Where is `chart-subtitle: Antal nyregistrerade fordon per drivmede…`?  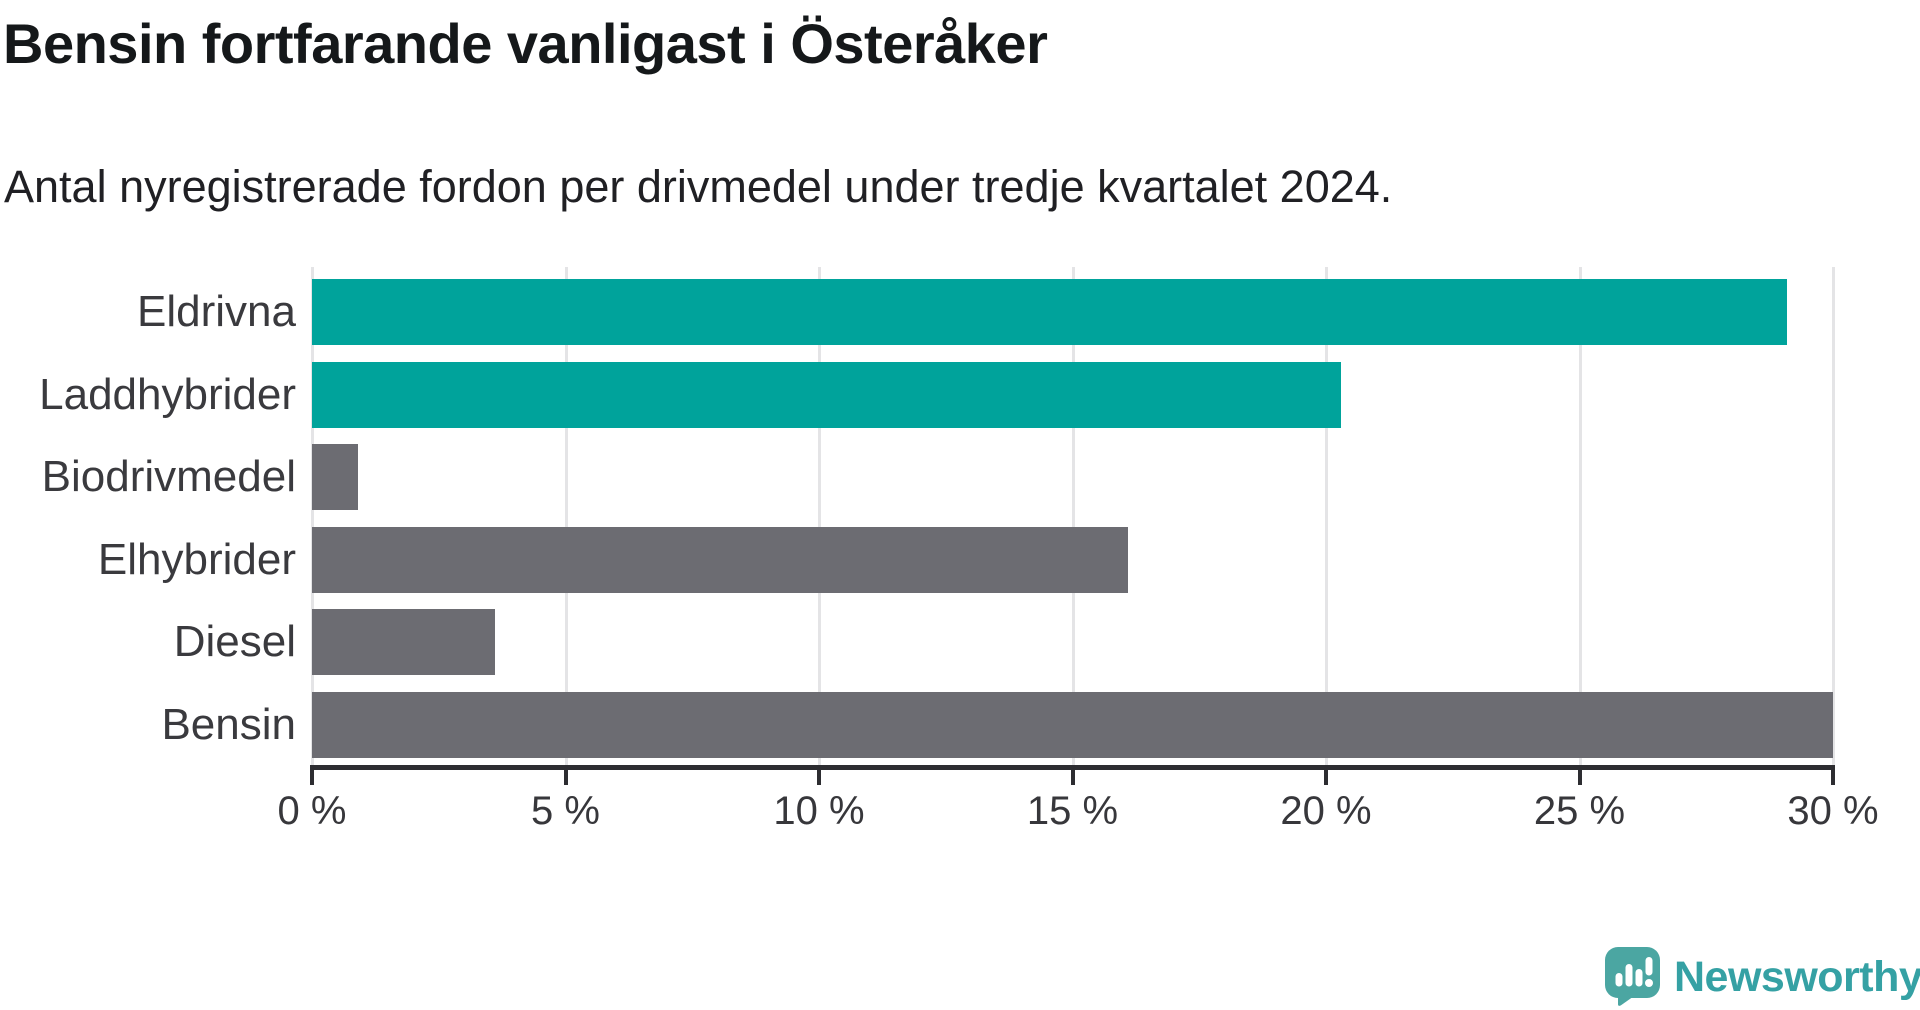
chart-subtitle: Antal nyregistrerade fordon per drivmede… is located at coordinates (698, 186).